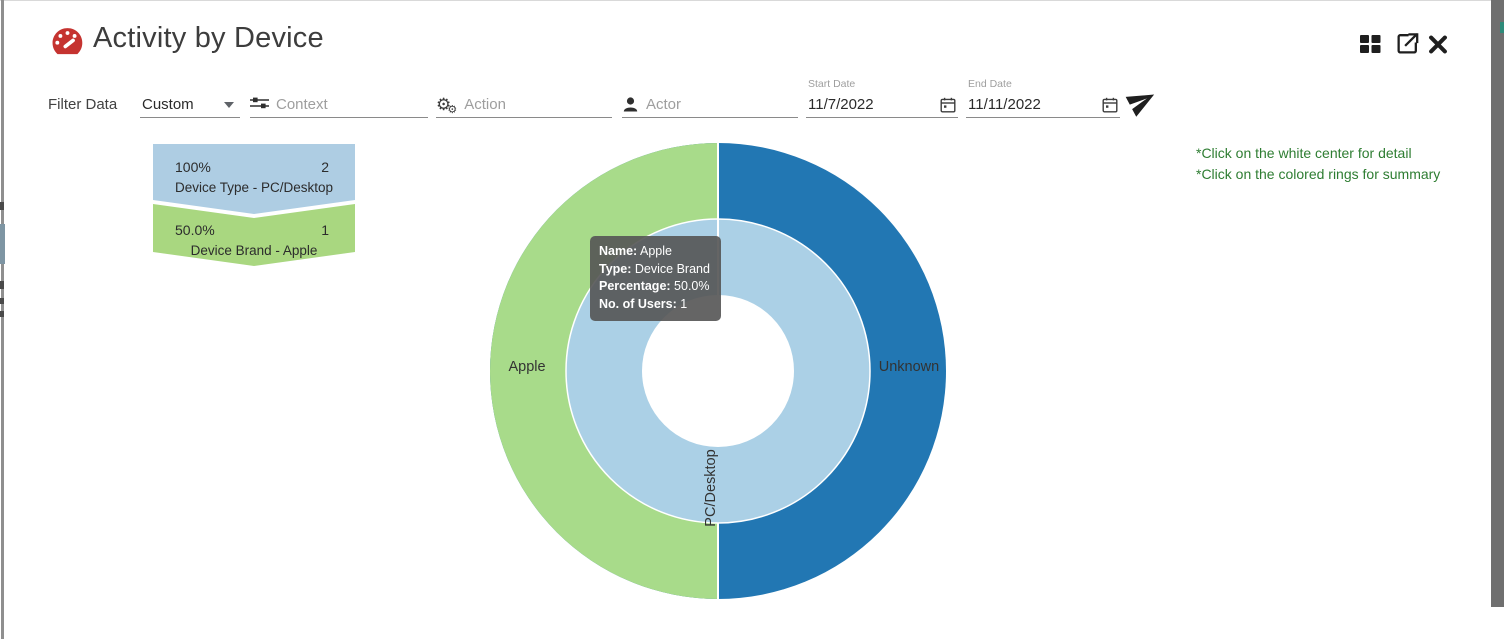  What do you see at coordinates (1141, 102) in the screenshot?
I see `apply-filters-send-icon` at bounding box center [1141, 102].